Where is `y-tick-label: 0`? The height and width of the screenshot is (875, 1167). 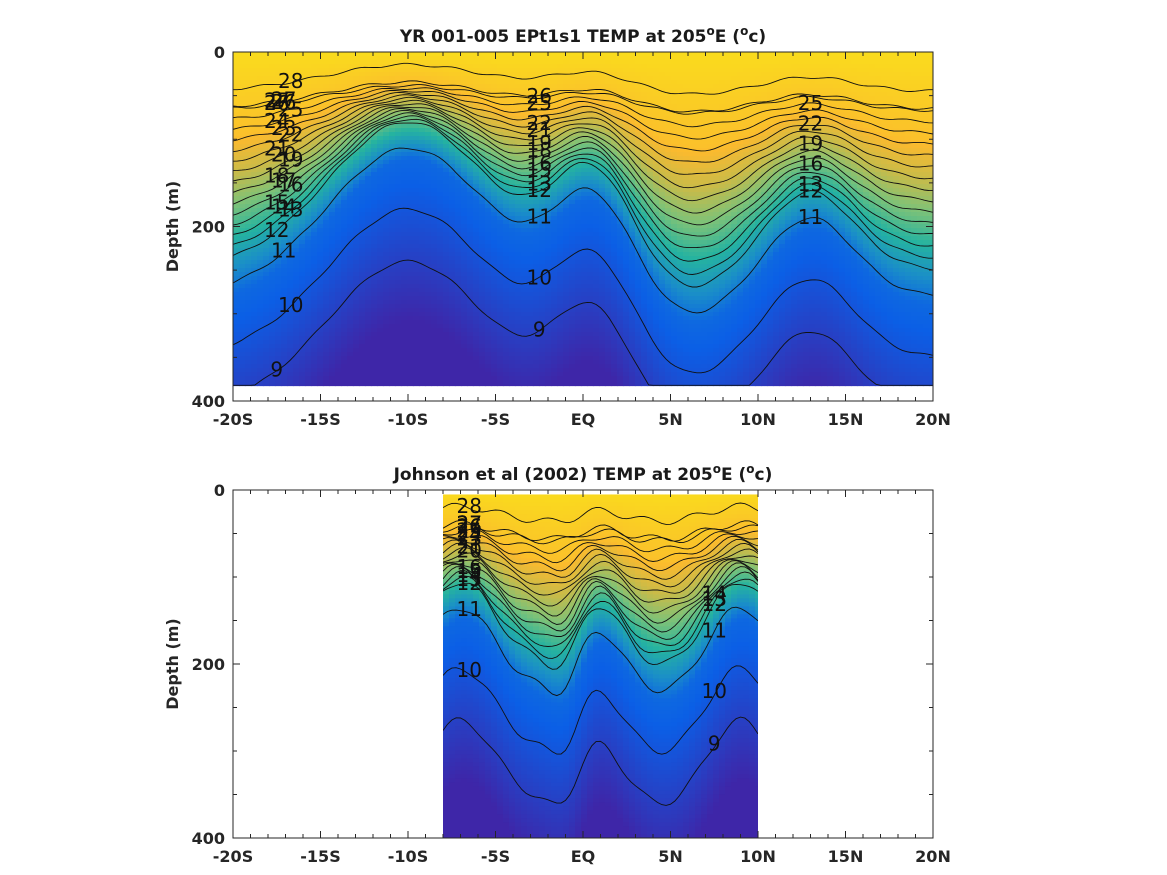
y-tick-label: 0 is located at coordinates (219, 52).